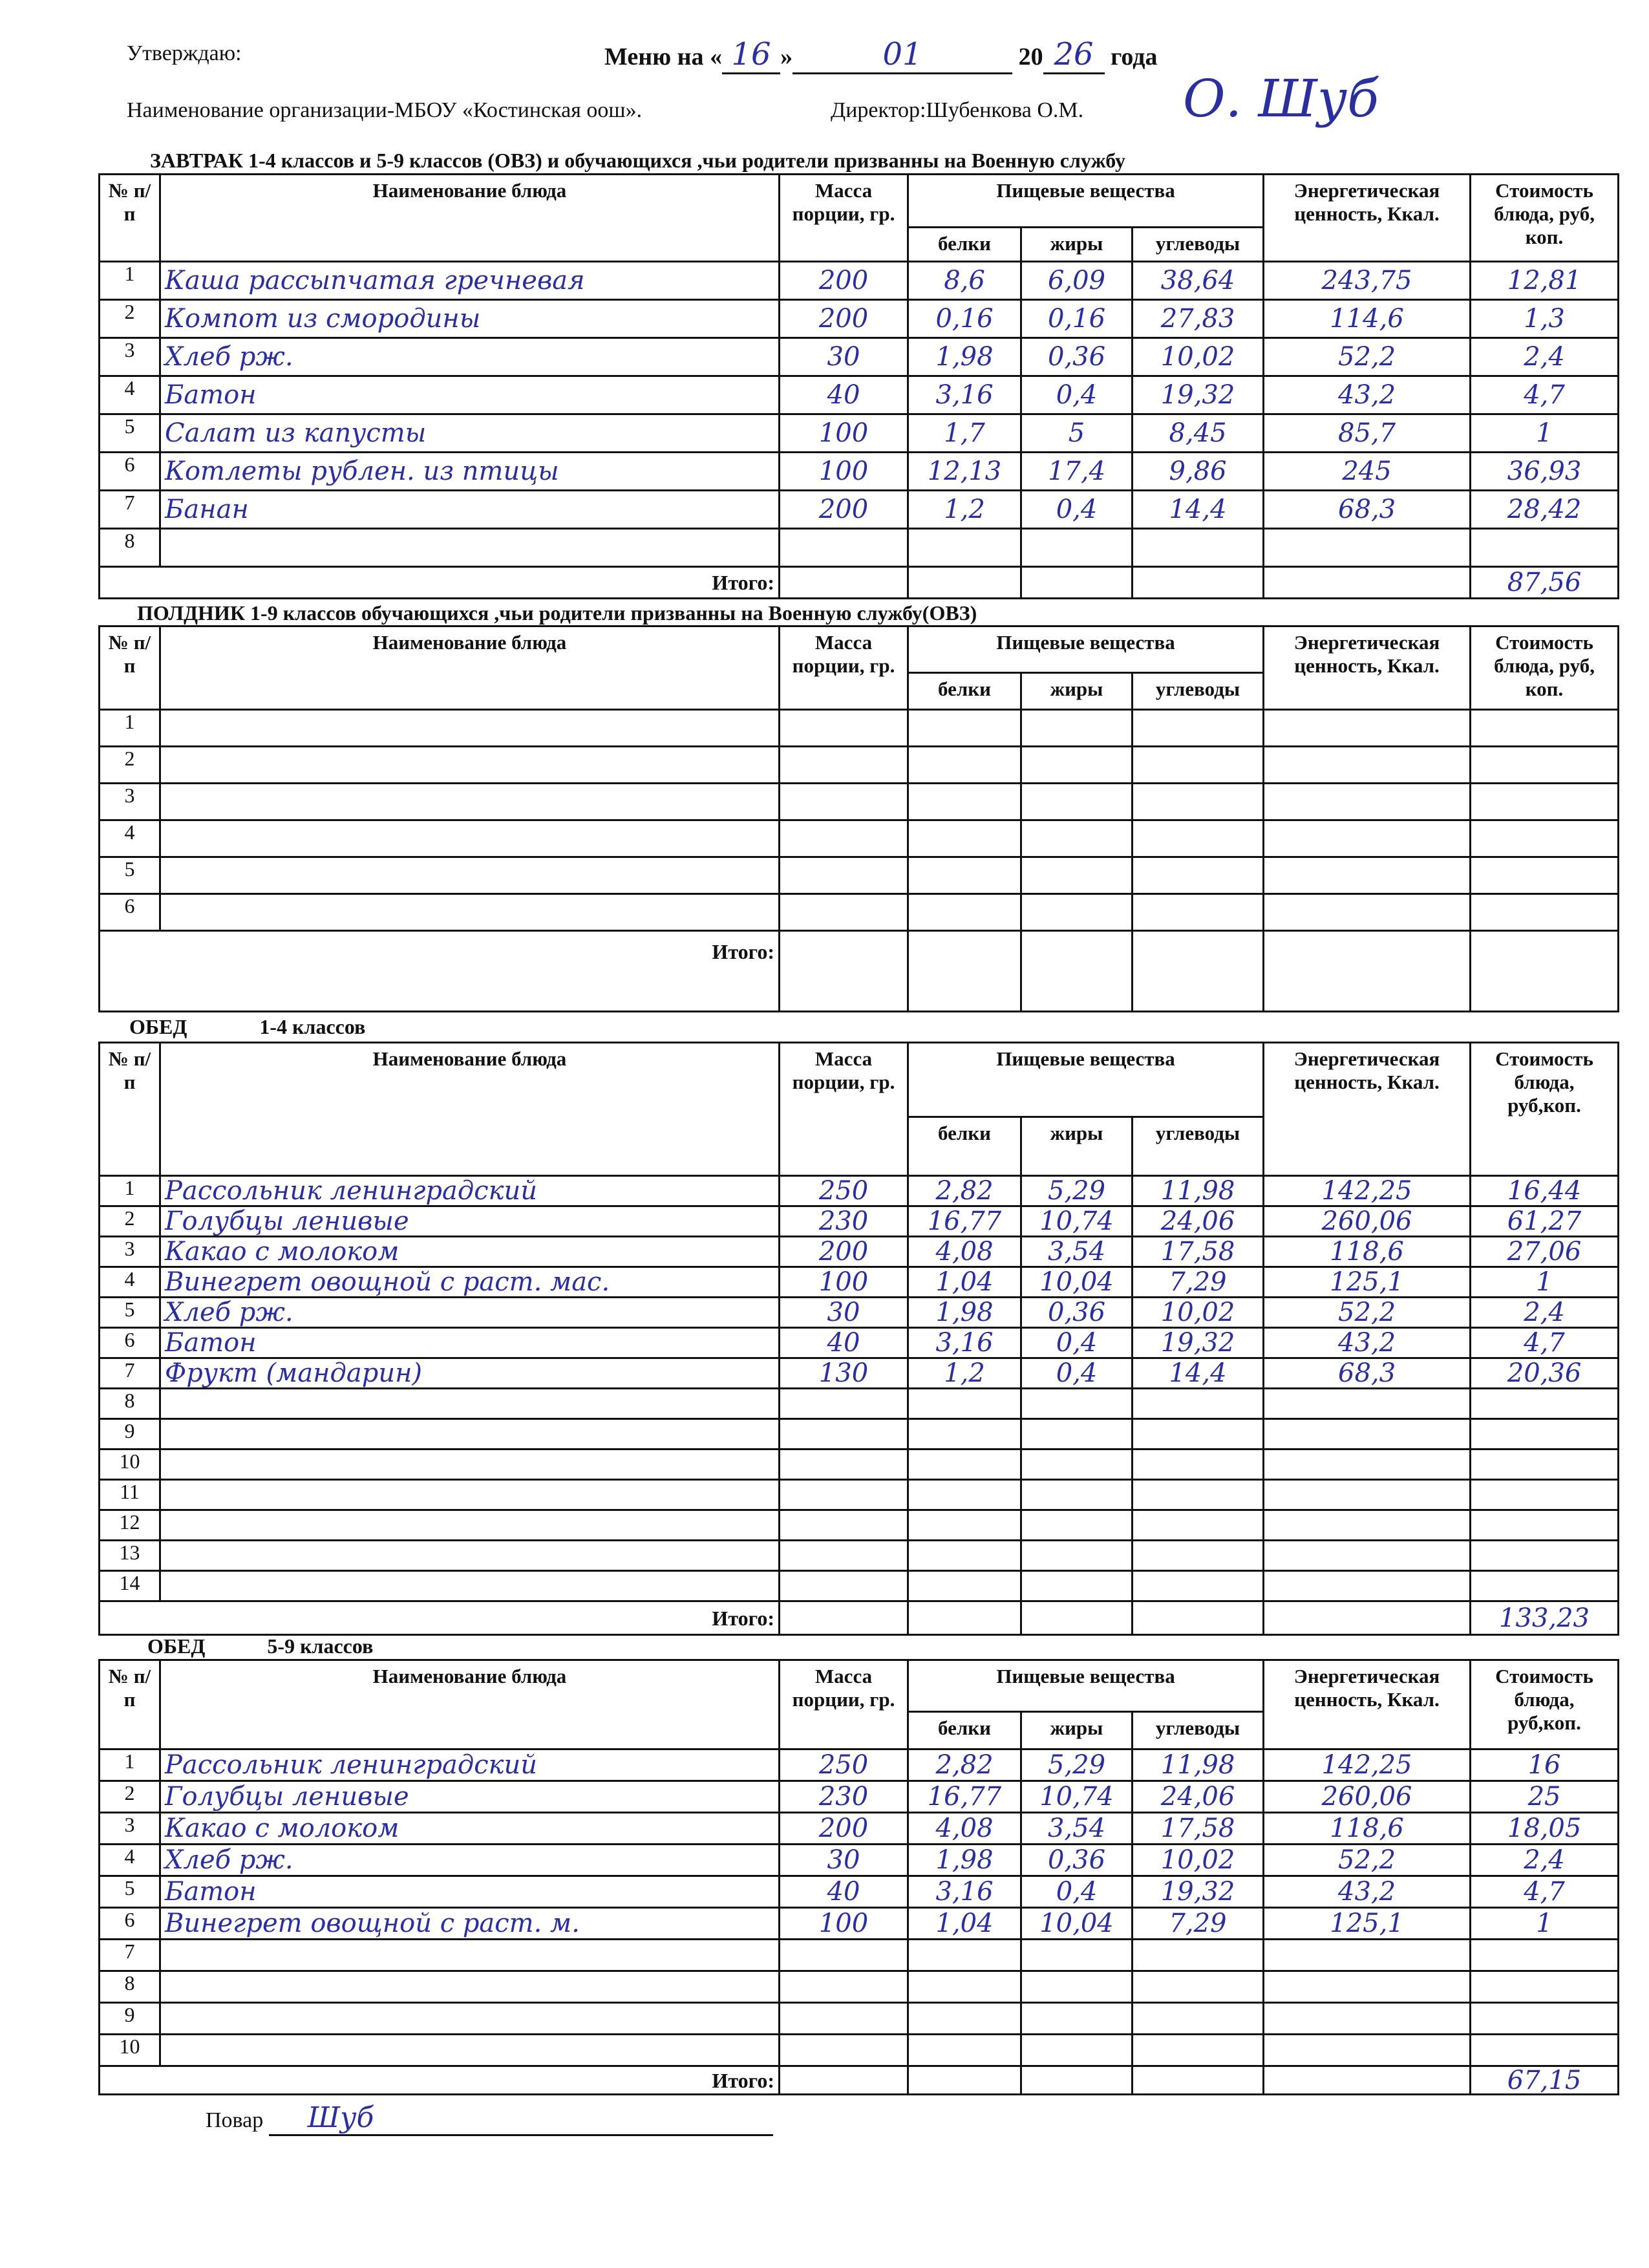  I want to click on cost-cell: 36,93, so click(1545, 471).